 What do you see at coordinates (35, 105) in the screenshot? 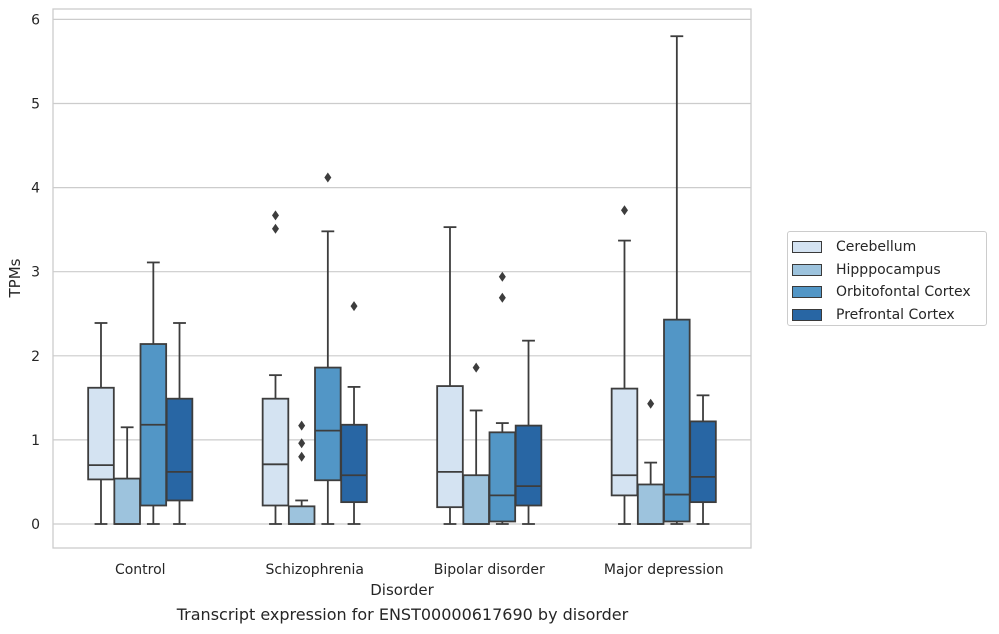
I see `y-tick-label: 5` at bounding box center [35, 105].